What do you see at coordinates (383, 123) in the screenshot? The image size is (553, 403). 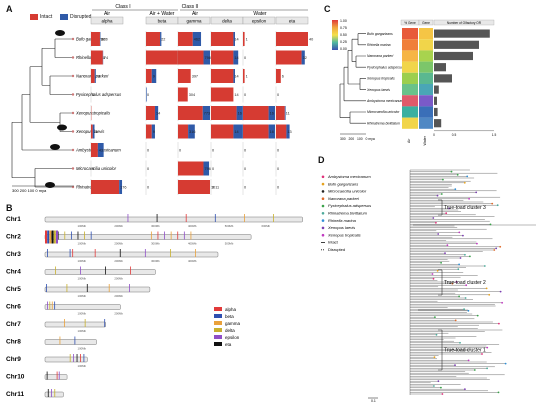 I see `c-species-label-8: Rhinatrema bivittatum` at bounding box center [383, 123].